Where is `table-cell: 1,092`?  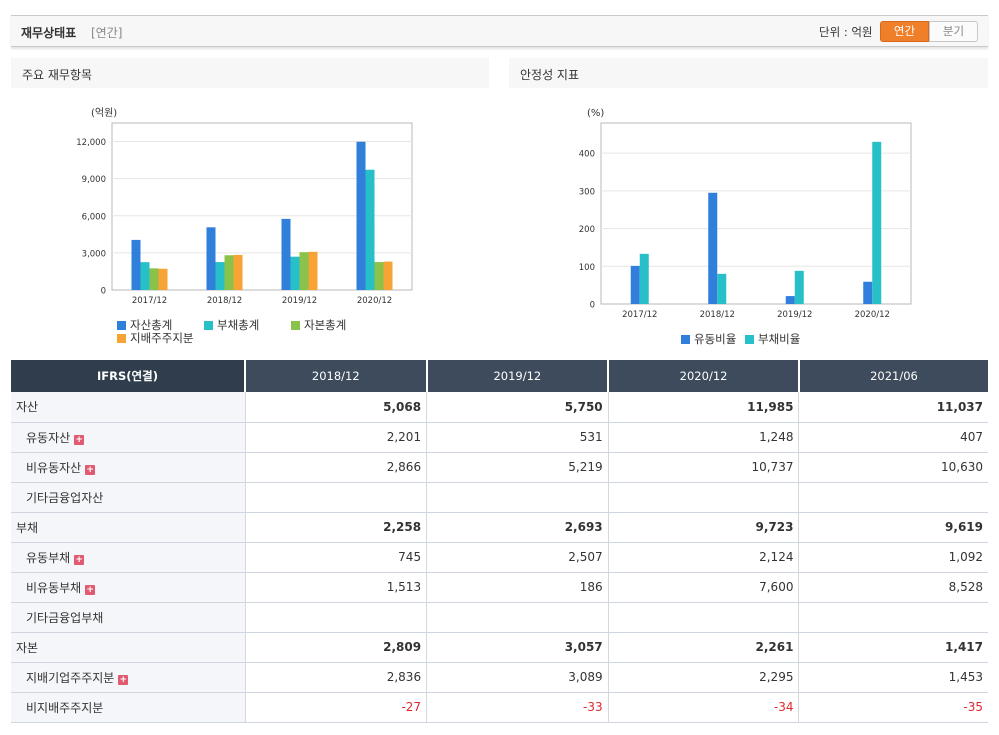 table-cell: 1,092 is located at coordinates (893, 557).